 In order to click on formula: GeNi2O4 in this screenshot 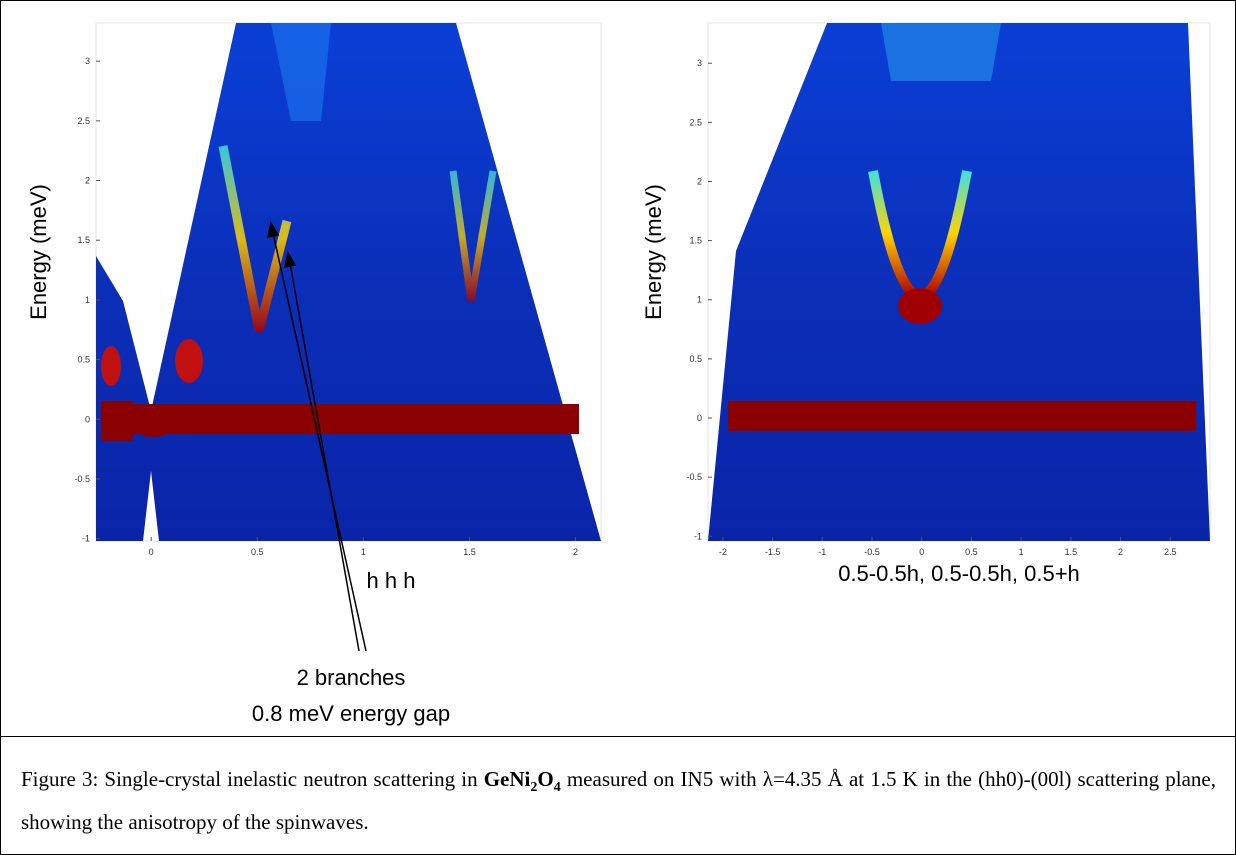, I will do `click(522, 781)`.